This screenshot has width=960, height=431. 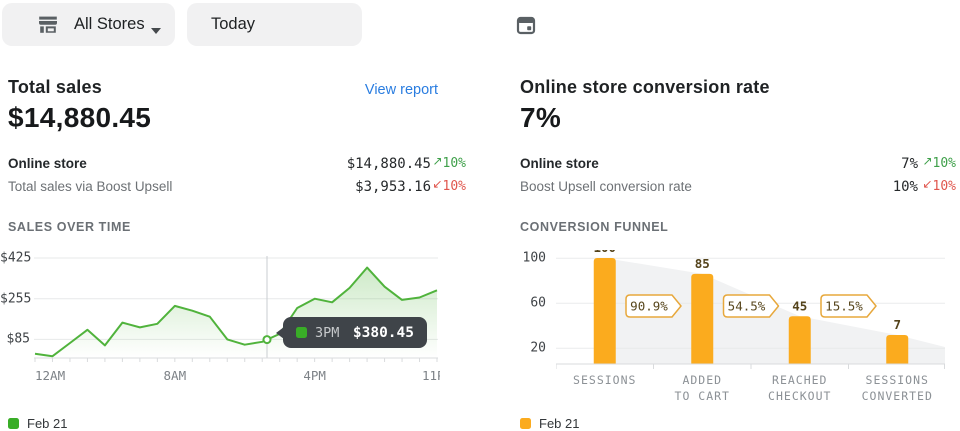 I want to click on svg-text: 100, so click(x=604, y=252).